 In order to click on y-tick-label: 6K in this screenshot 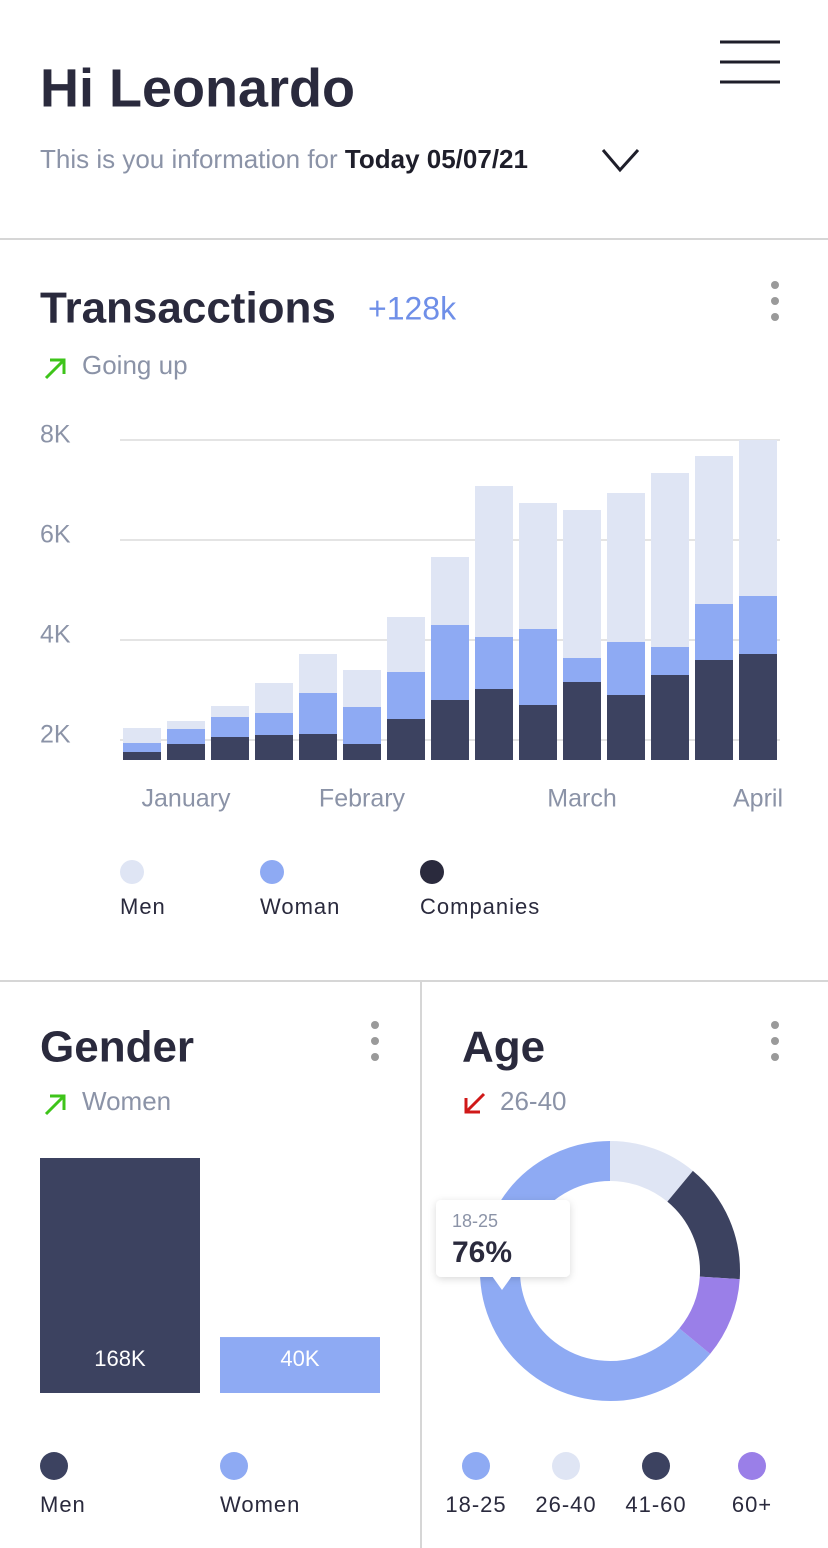, I will do `click(55, 535)`.